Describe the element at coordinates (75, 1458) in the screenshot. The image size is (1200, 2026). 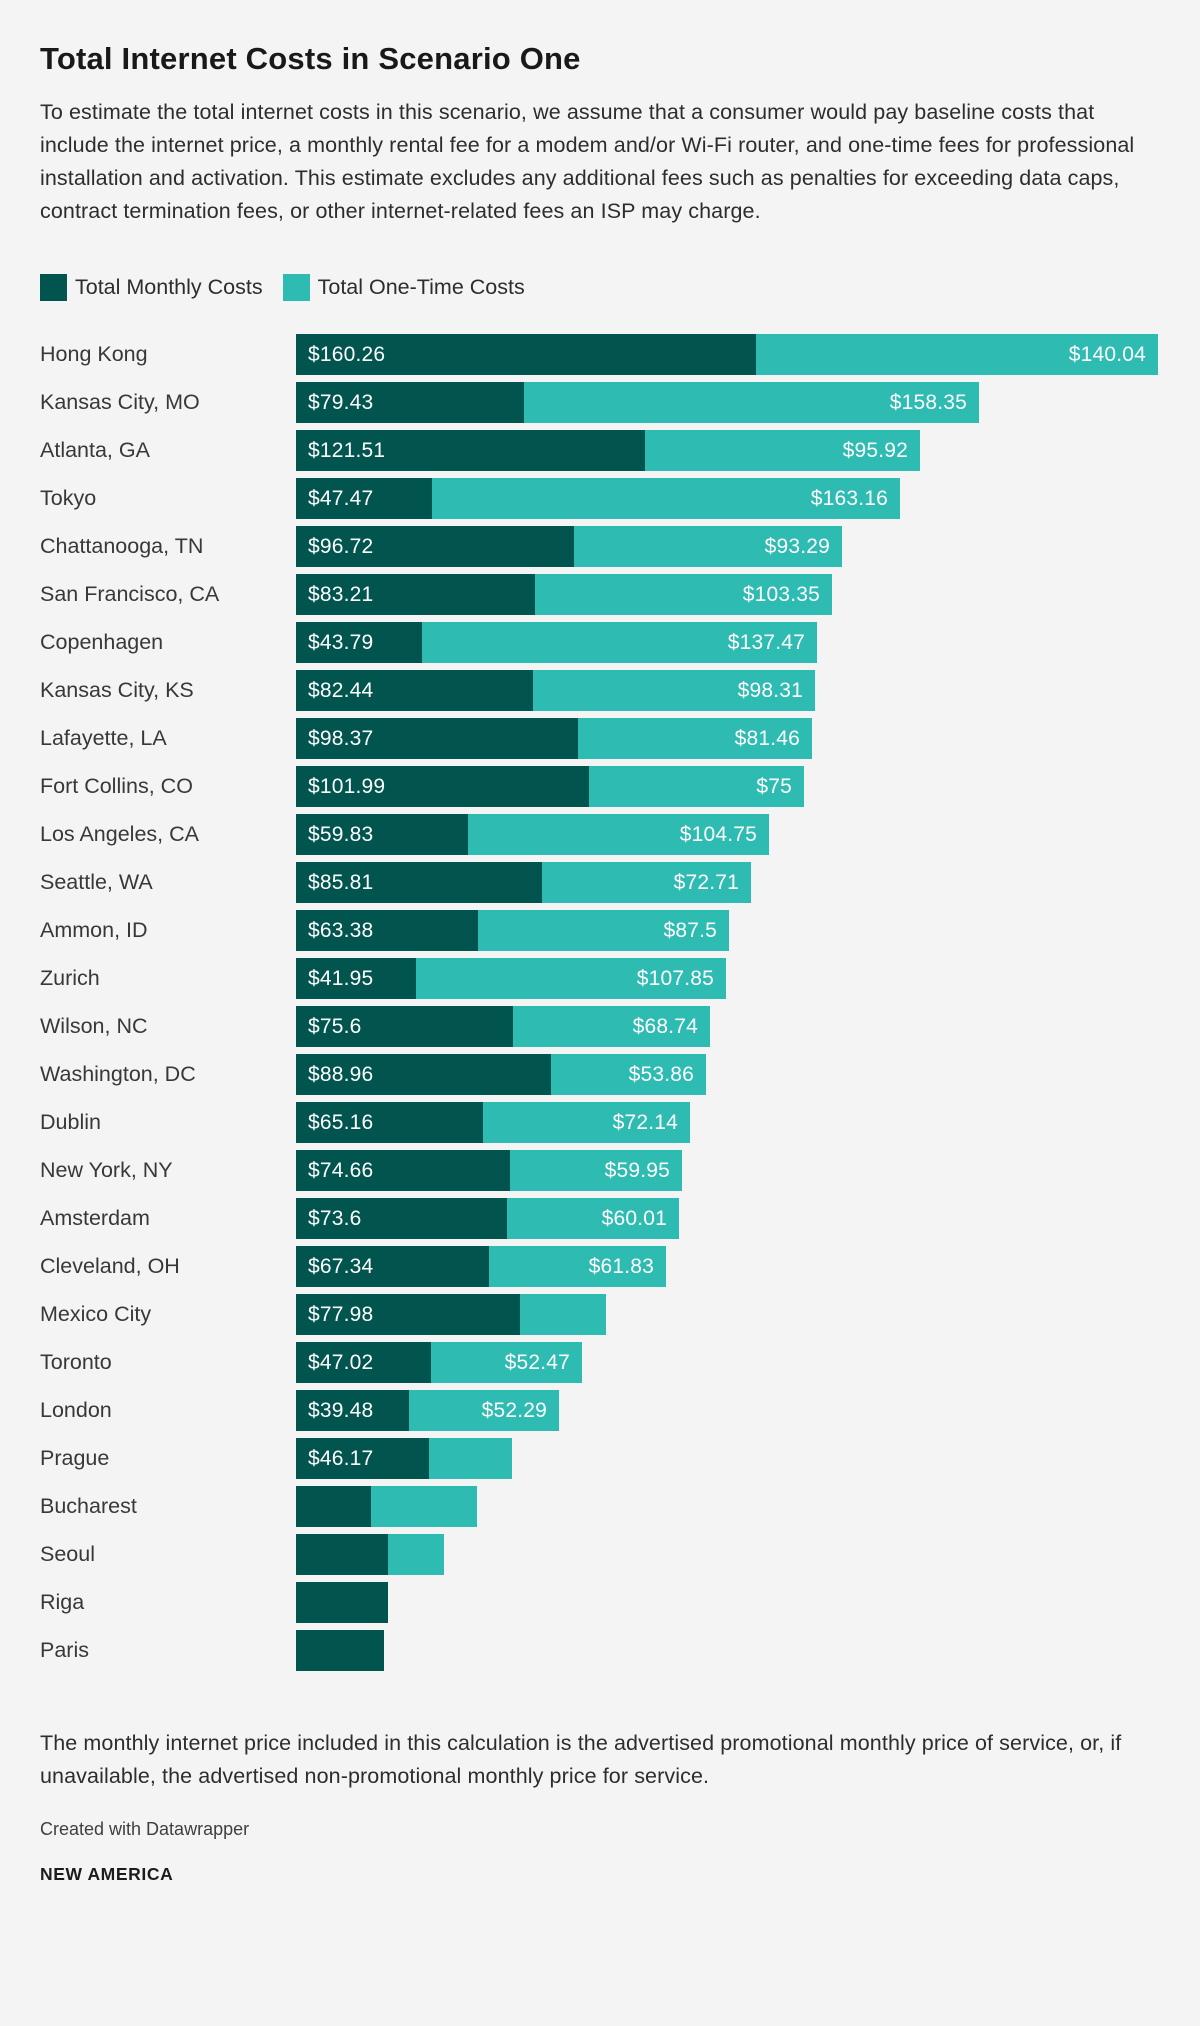
I see `category-label: Prague` at that location.